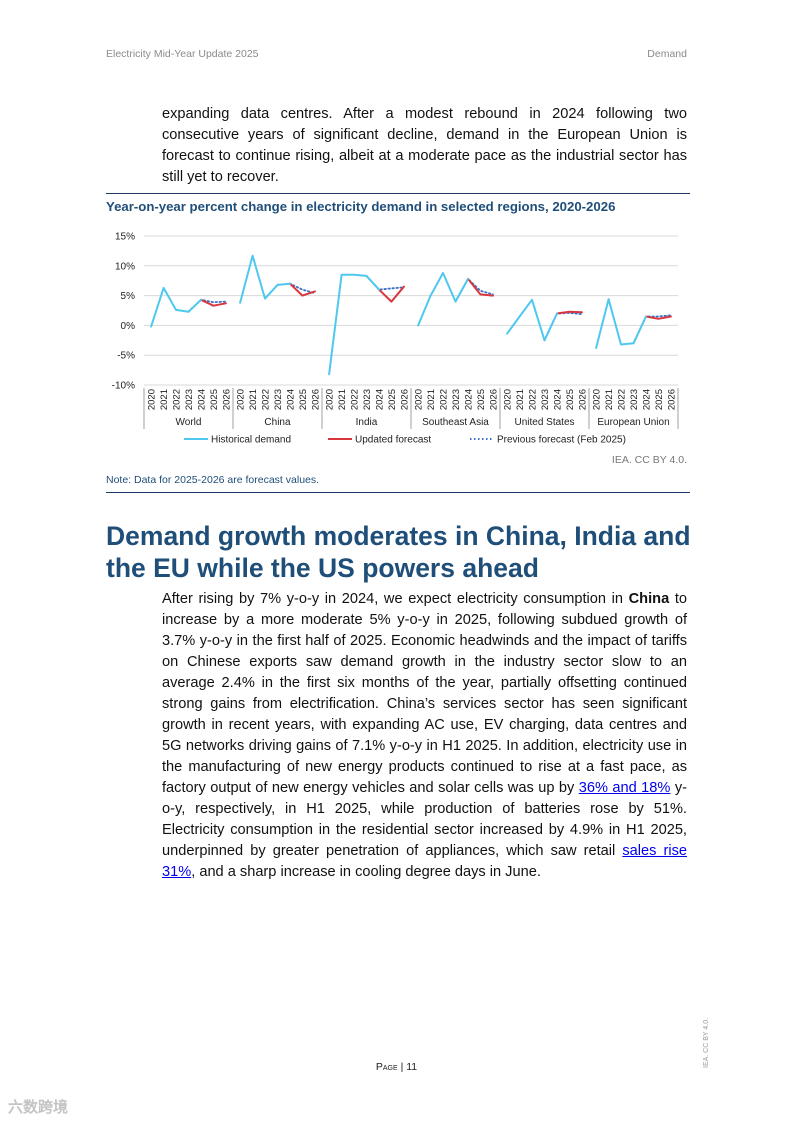 The image size is (793, 1121). I want to click on group-label: United States, so click(544, 422).